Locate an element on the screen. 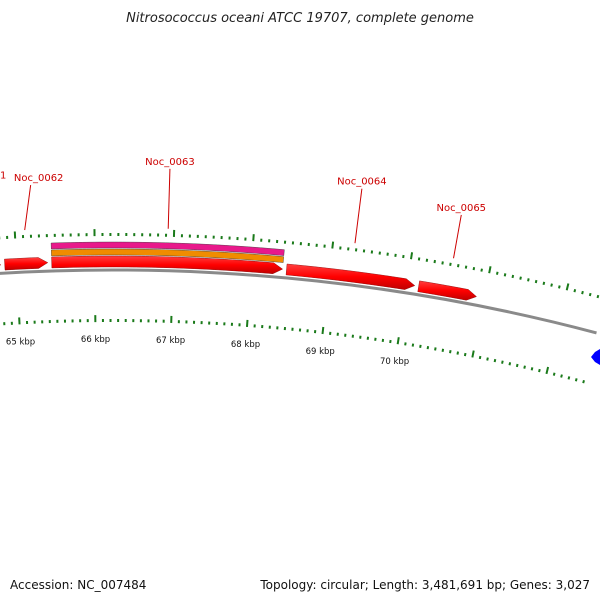 Image resolution: width=600 pixels, height=600 pixels. gene-label: Noc_0061 is located at coordinates (3, 175).